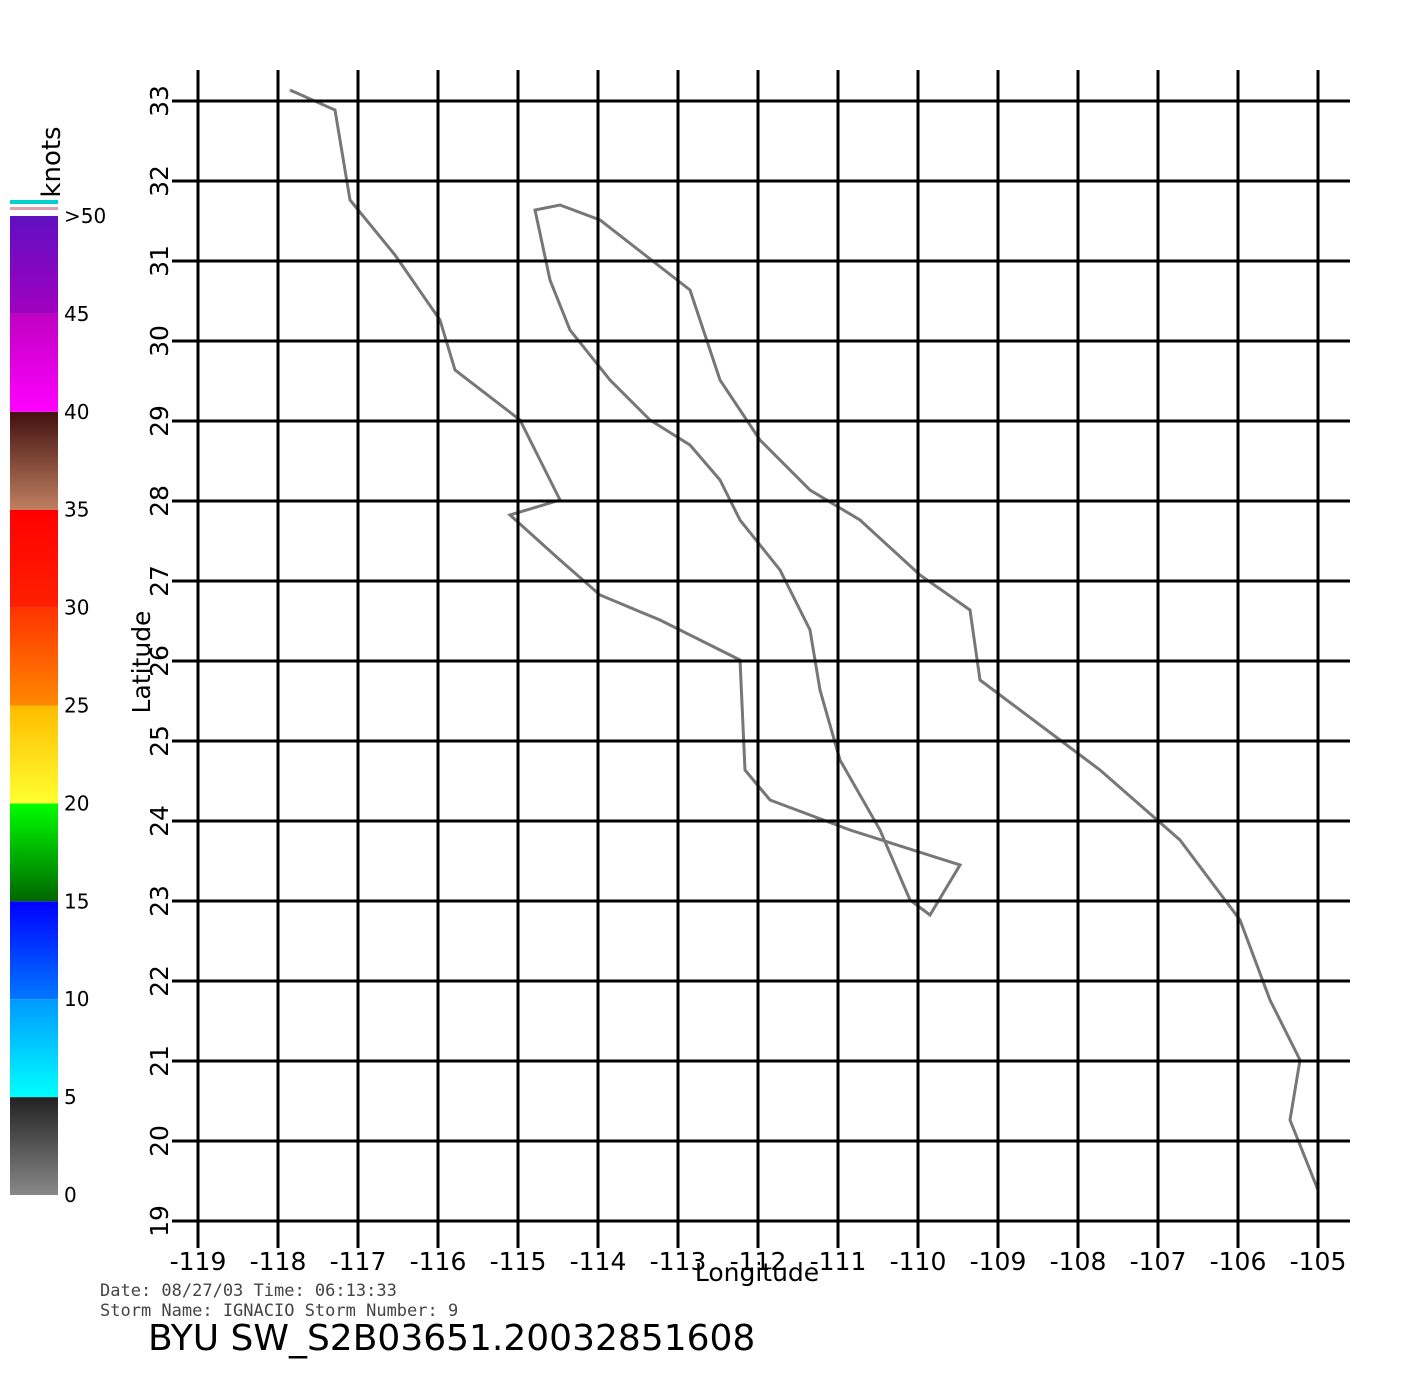 The image size is (1420, 1400). I want to click on colorbar-tick-label: 45, so click(76, 314).